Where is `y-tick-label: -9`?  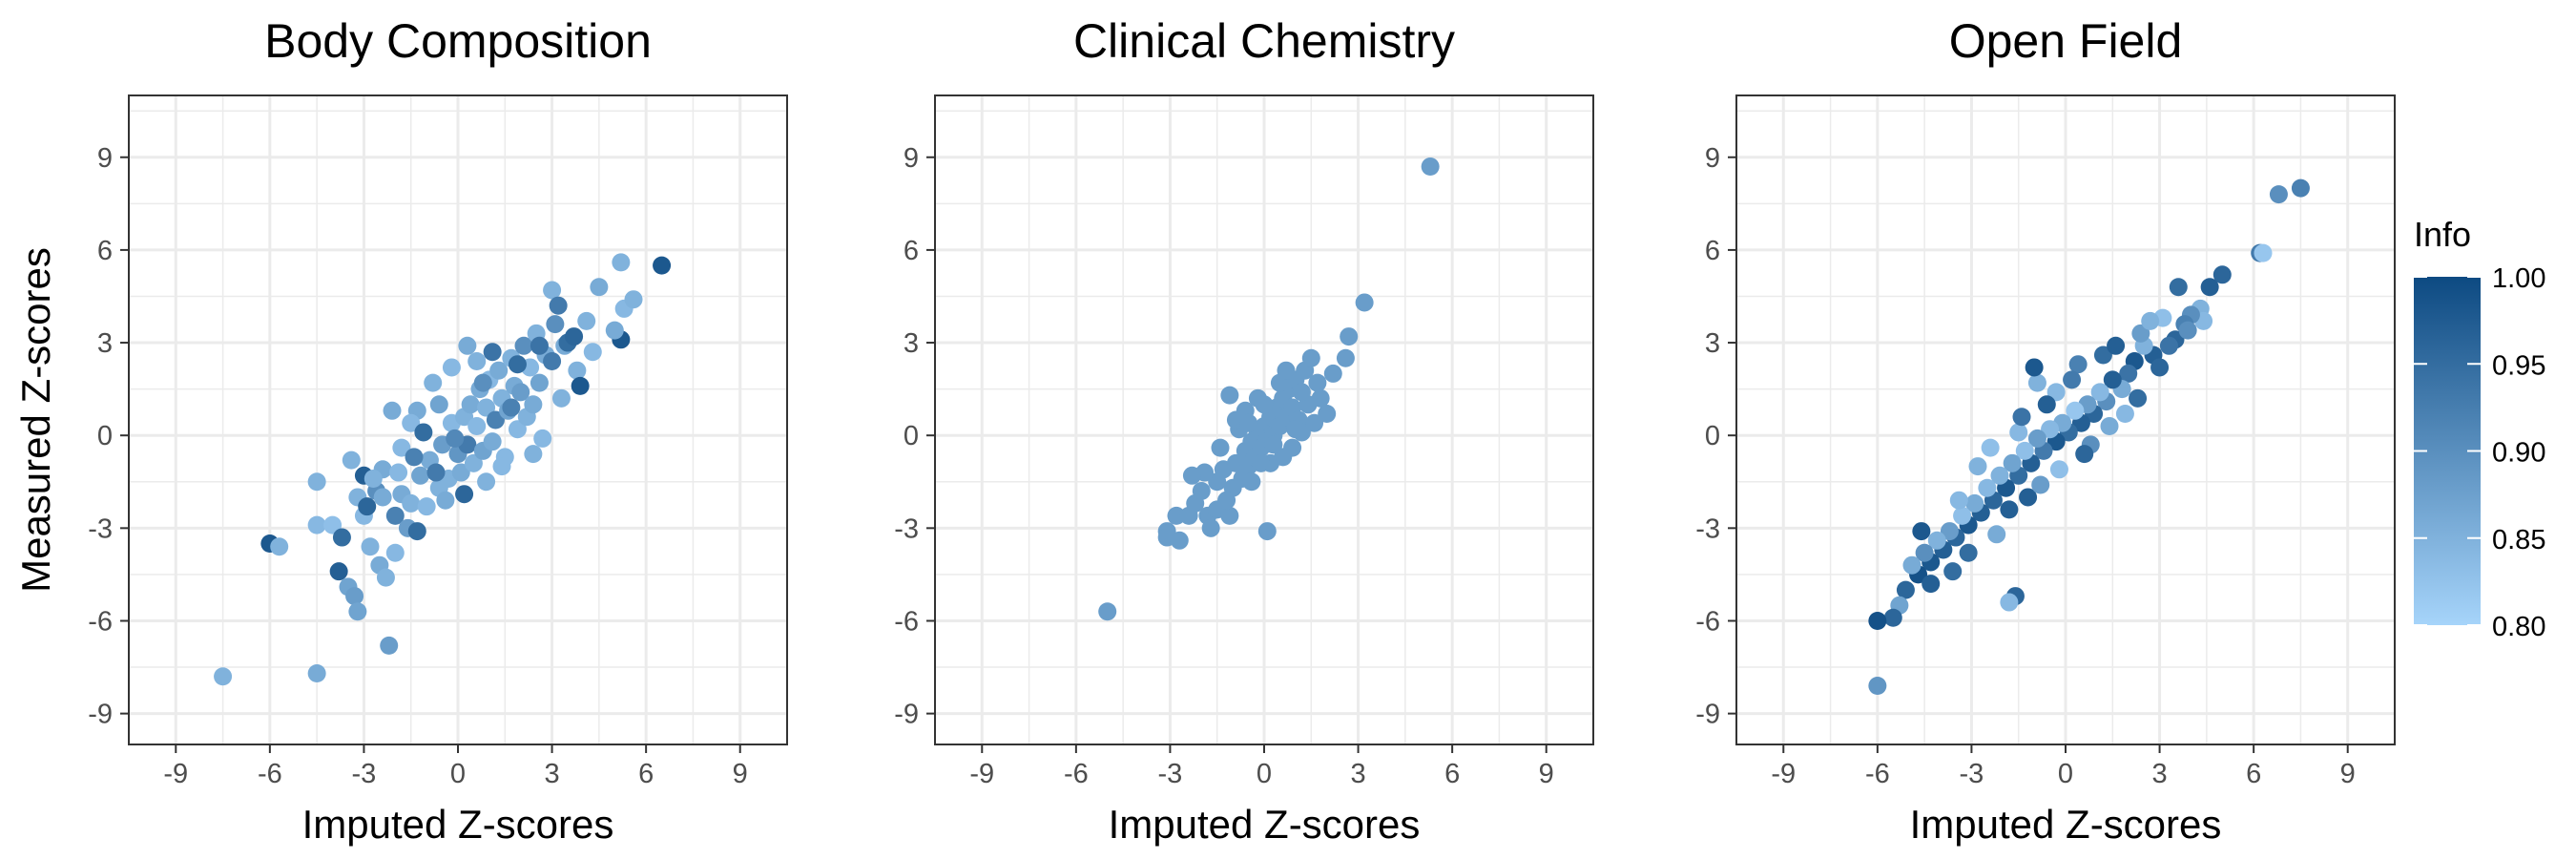 y-tick-label: -9 is located at coordinates (906, 715).